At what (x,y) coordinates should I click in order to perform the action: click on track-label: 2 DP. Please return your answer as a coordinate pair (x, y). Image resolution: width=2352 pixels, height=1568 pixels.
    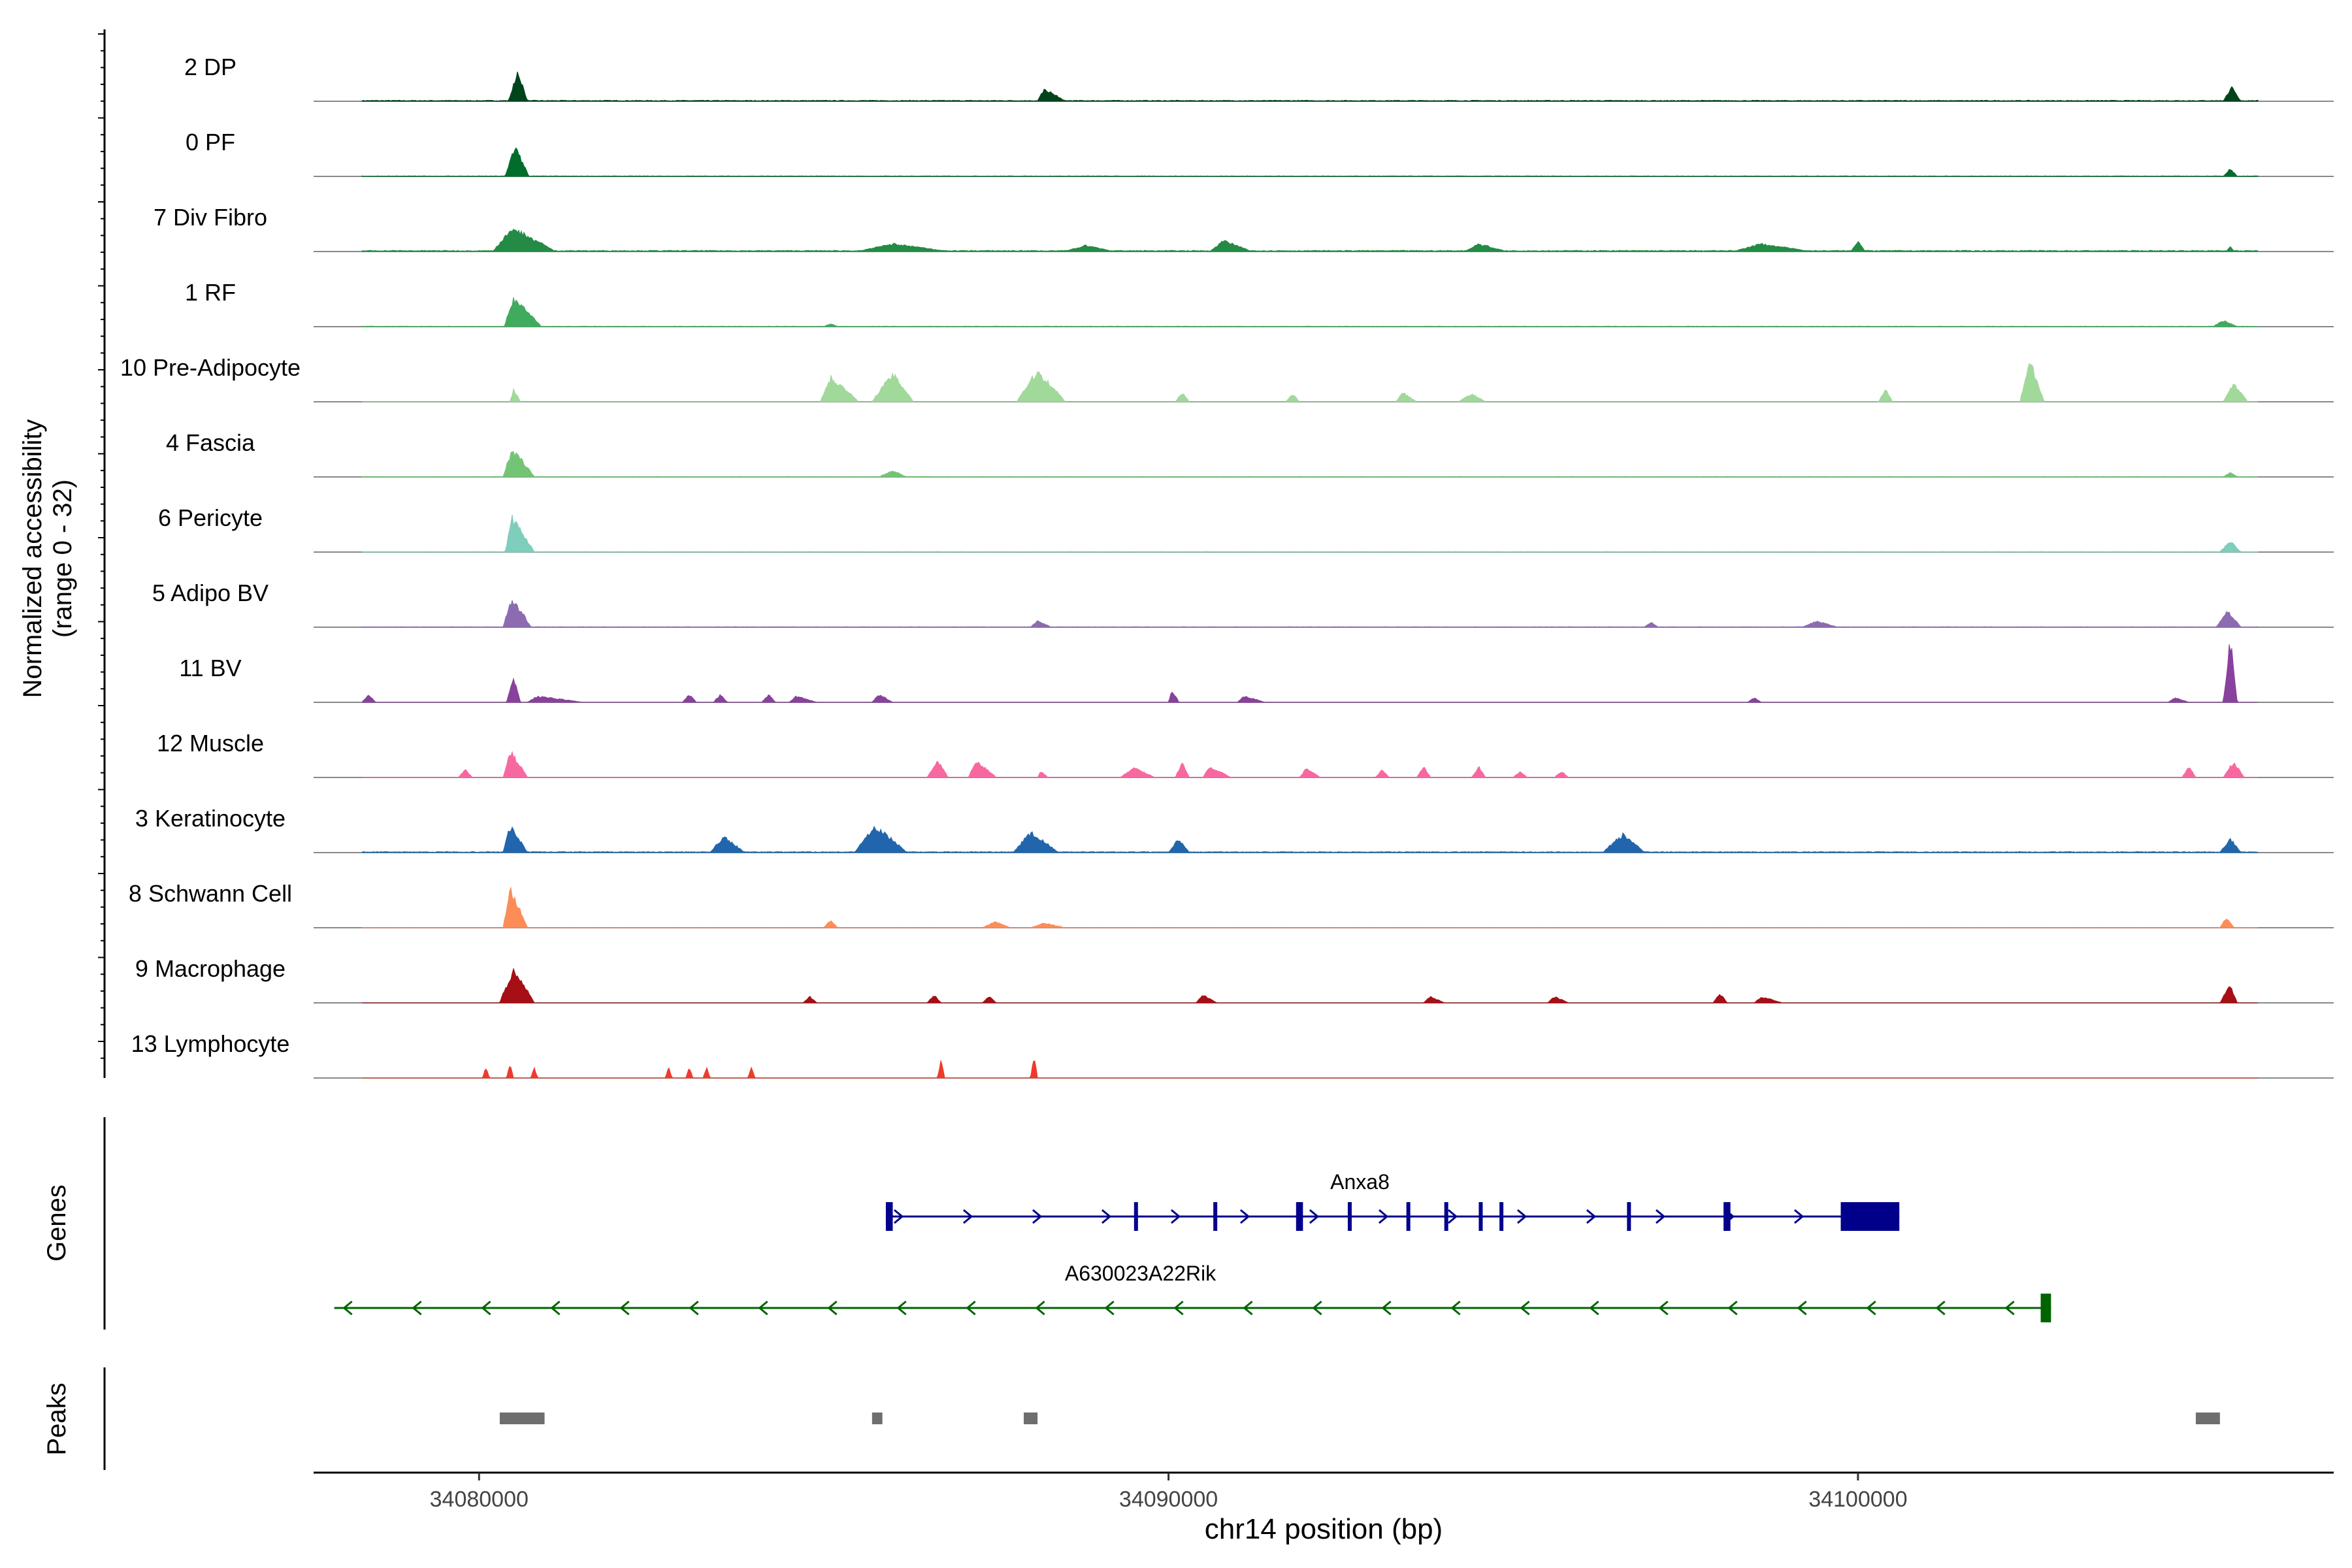
    Looking at the image, I should click on (210, 67).